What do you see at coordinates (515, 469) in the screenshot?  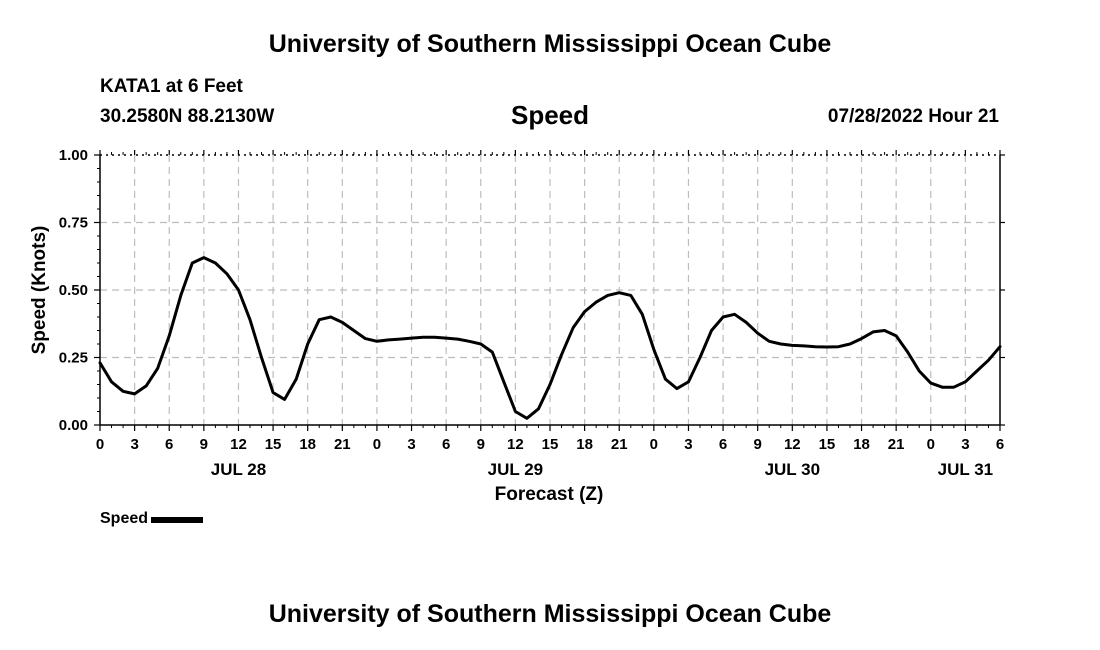 I see `date-label: JUL 29` at bounding box center [515, 469].